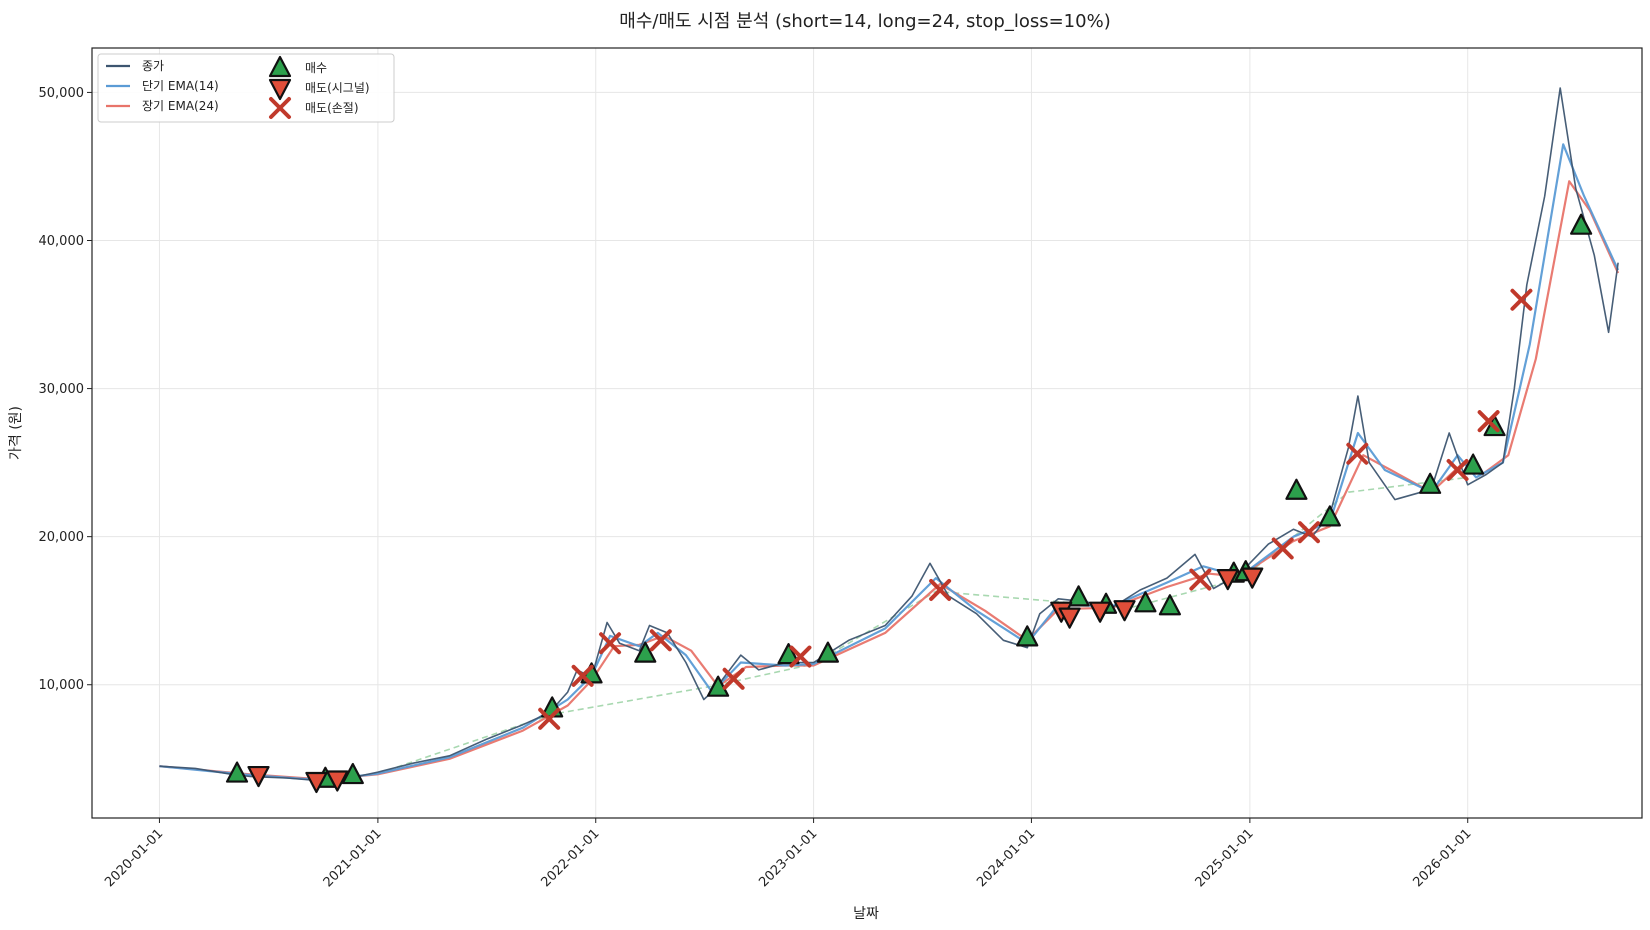  Describe the element at coordinates (246, 88) in the screenshot. I see `legend-box` at that location.